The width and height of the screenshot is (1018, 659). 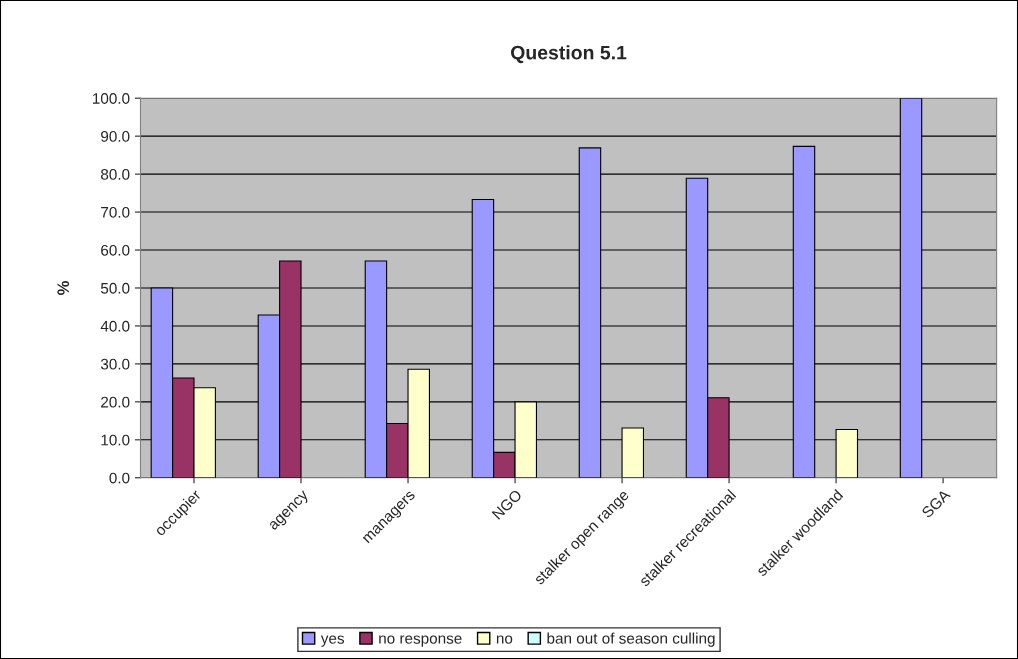 I want to click on y-tick-label: 90.0, so click(x=115, y=136).